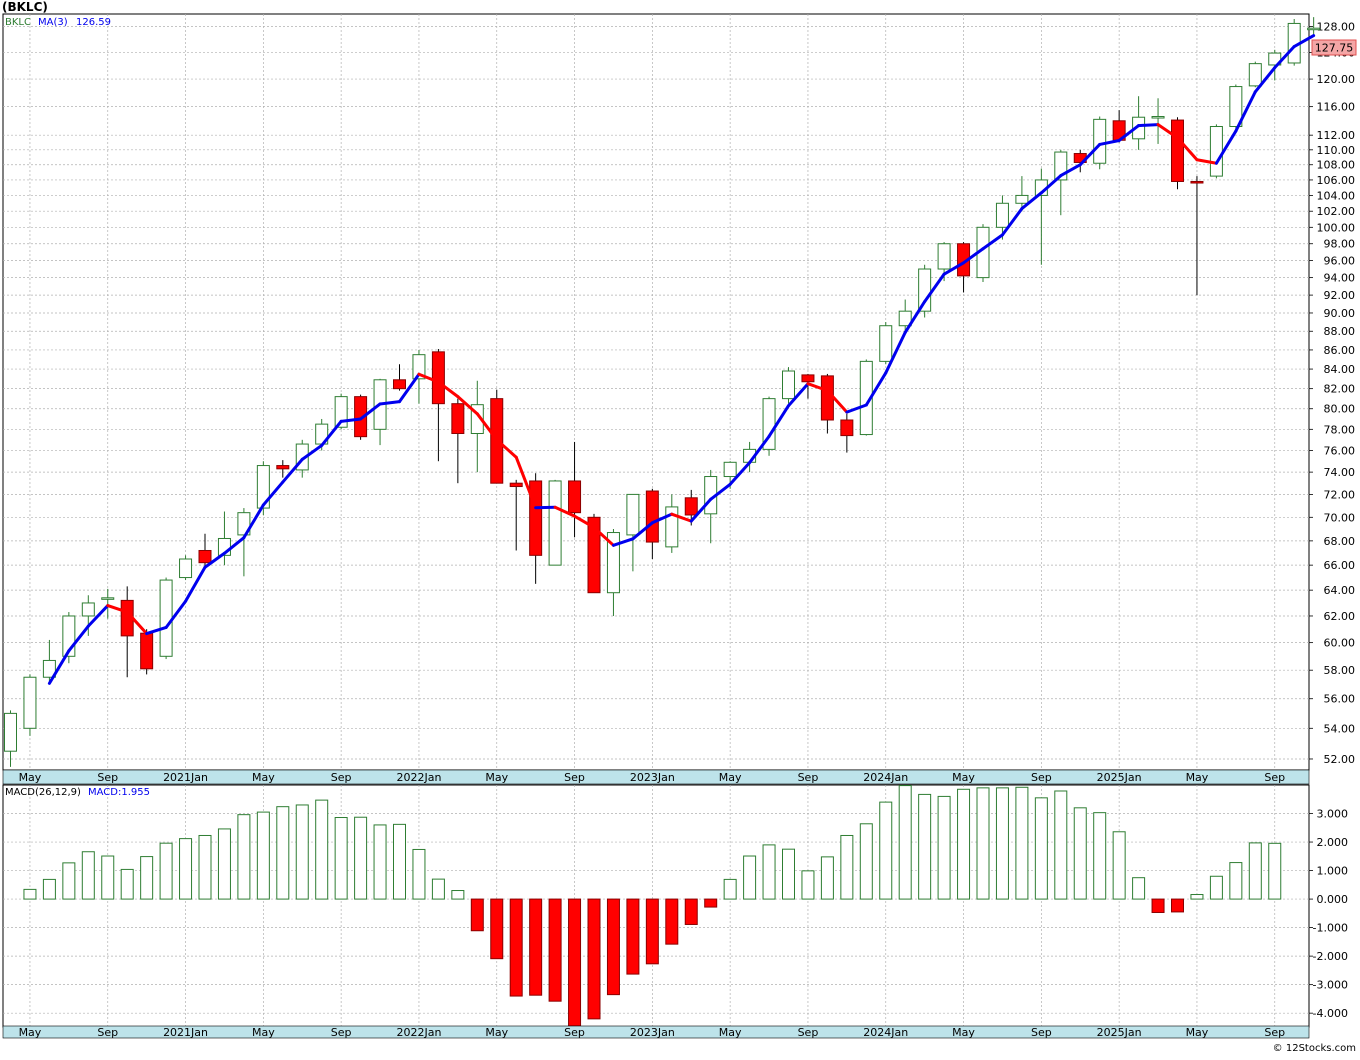 This screenshot has width=1360, height=1060. What do you see at coordinates (53, 22) in the screenshot?
I see `price-legend-ma: MA(3)` at bounding box center [53, 22].